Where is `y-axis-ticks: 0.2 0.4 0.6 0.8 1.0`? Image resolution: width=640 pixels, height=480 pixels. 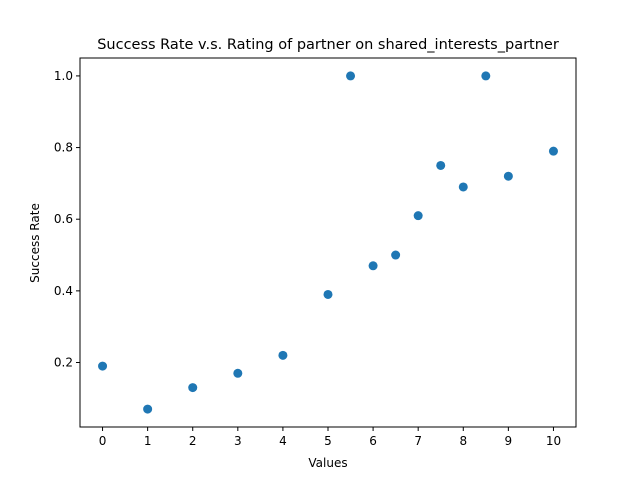
y-axis-ticks: 0.2 0.4 0.6 0.8 1.0 is located at coordinates (67, 219).